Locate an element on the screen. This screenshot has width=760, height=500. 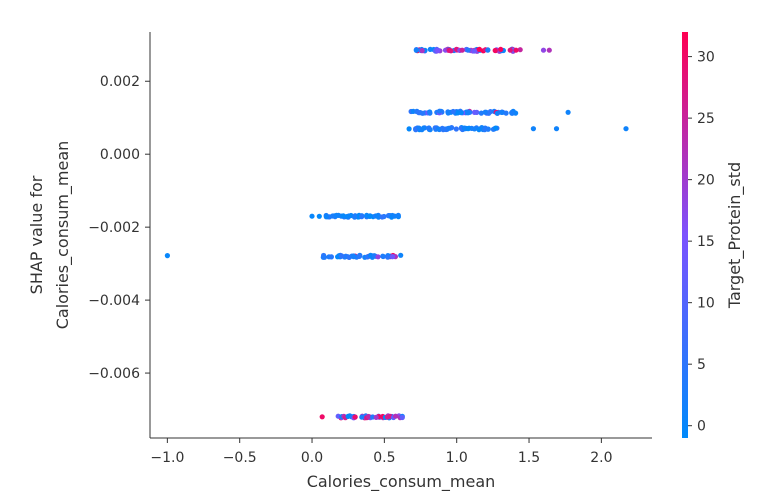
x-ticks: −1.0 −0.5 0.0 0.5 1.0 1.5 2.0 is located at coordinates (381, 452).